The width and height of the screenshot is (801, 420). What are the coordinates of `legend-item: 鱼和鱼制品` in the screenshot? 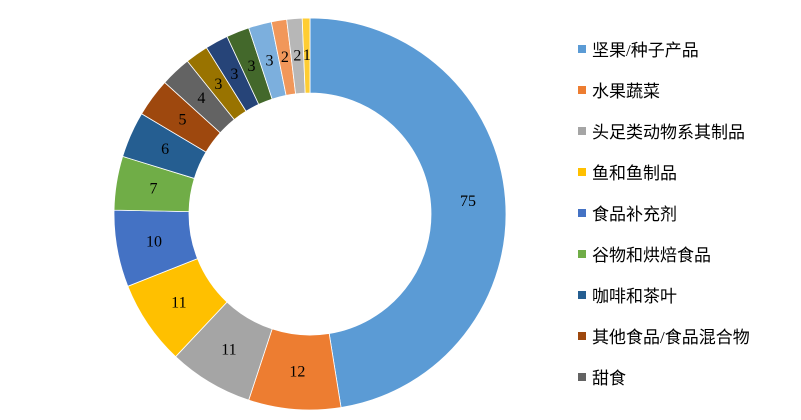 It's located at (664, 171).